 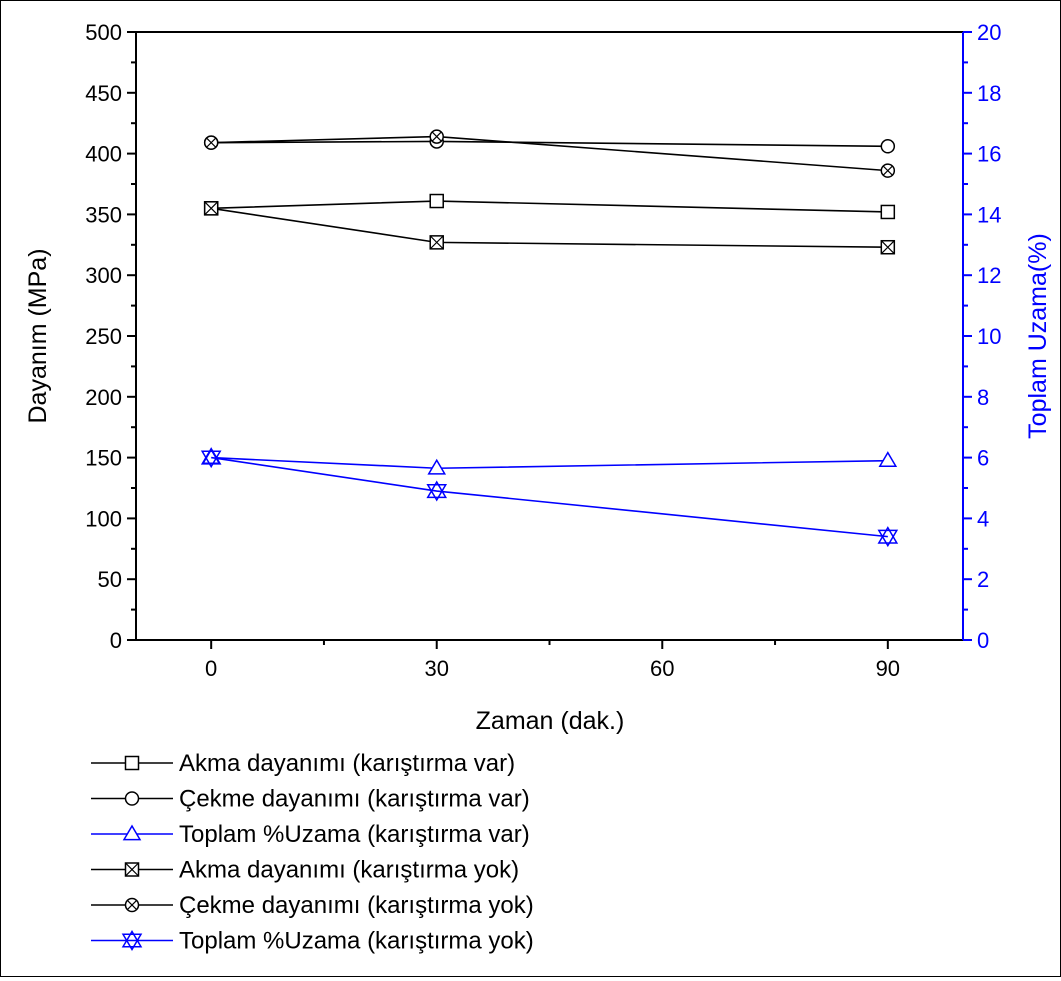 What do you see at coordinates (989, 93) in the screenshot?
I see `y2-tick-label: 18` at bounding box center [989, 93].